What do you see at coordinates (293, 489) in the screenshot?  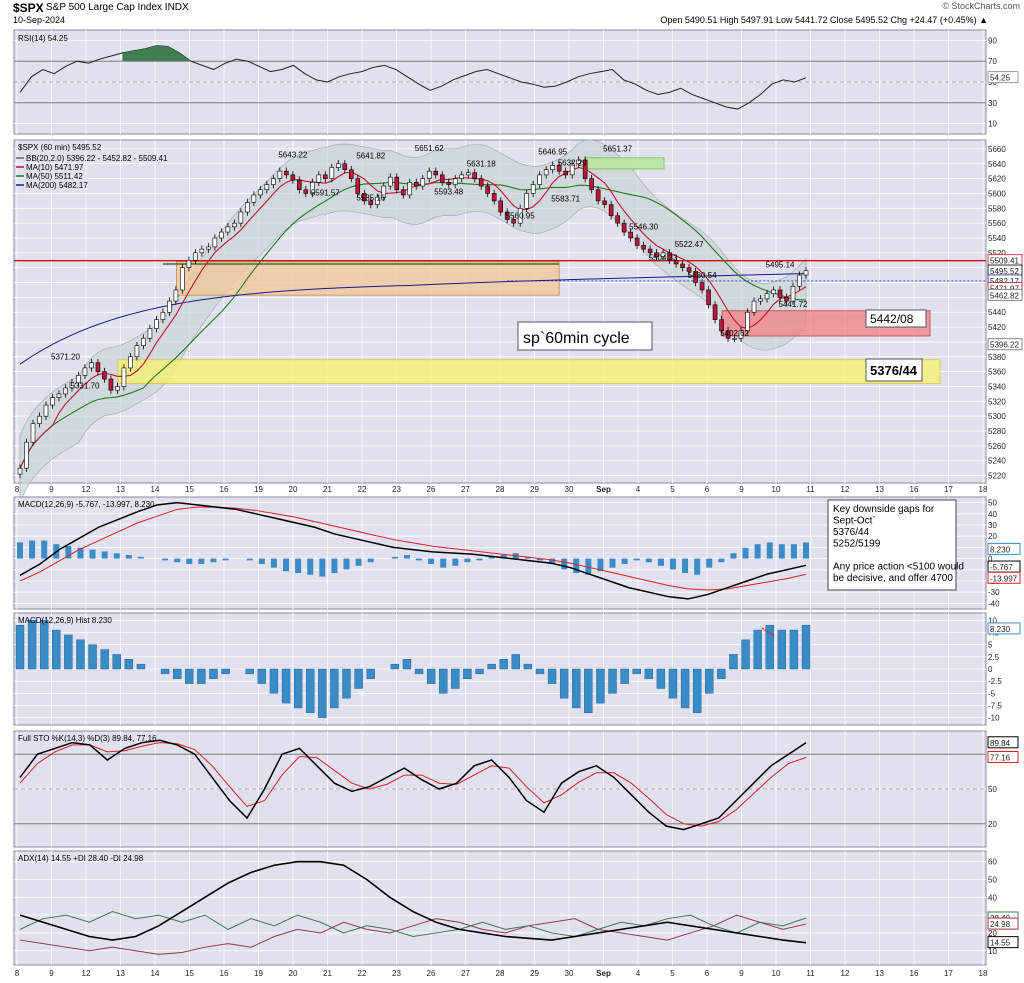 I see `x-axis-label-top: 20` at bounding box center [293, 489].